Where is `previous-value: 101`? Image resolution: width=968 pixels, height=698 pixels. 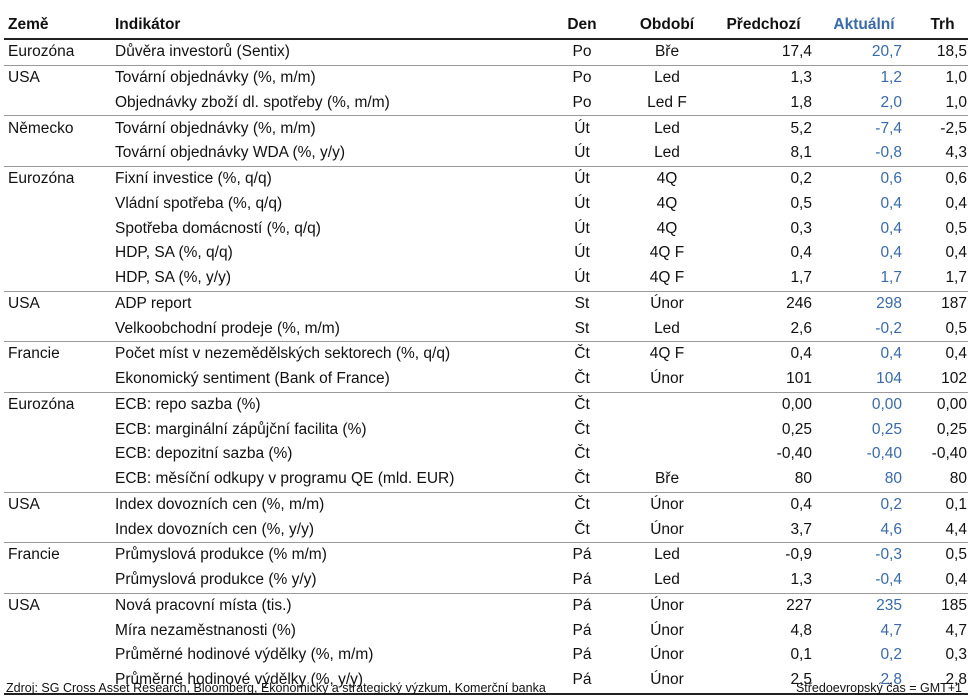
previous-value: 101 is located at coordinates (763, 379).